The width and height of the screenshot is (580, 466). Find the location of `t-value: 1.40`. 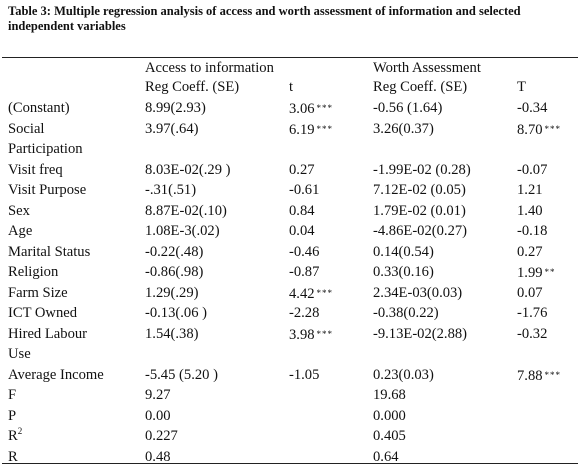

t-value: 1.40 is located at coordinates (530, 210).